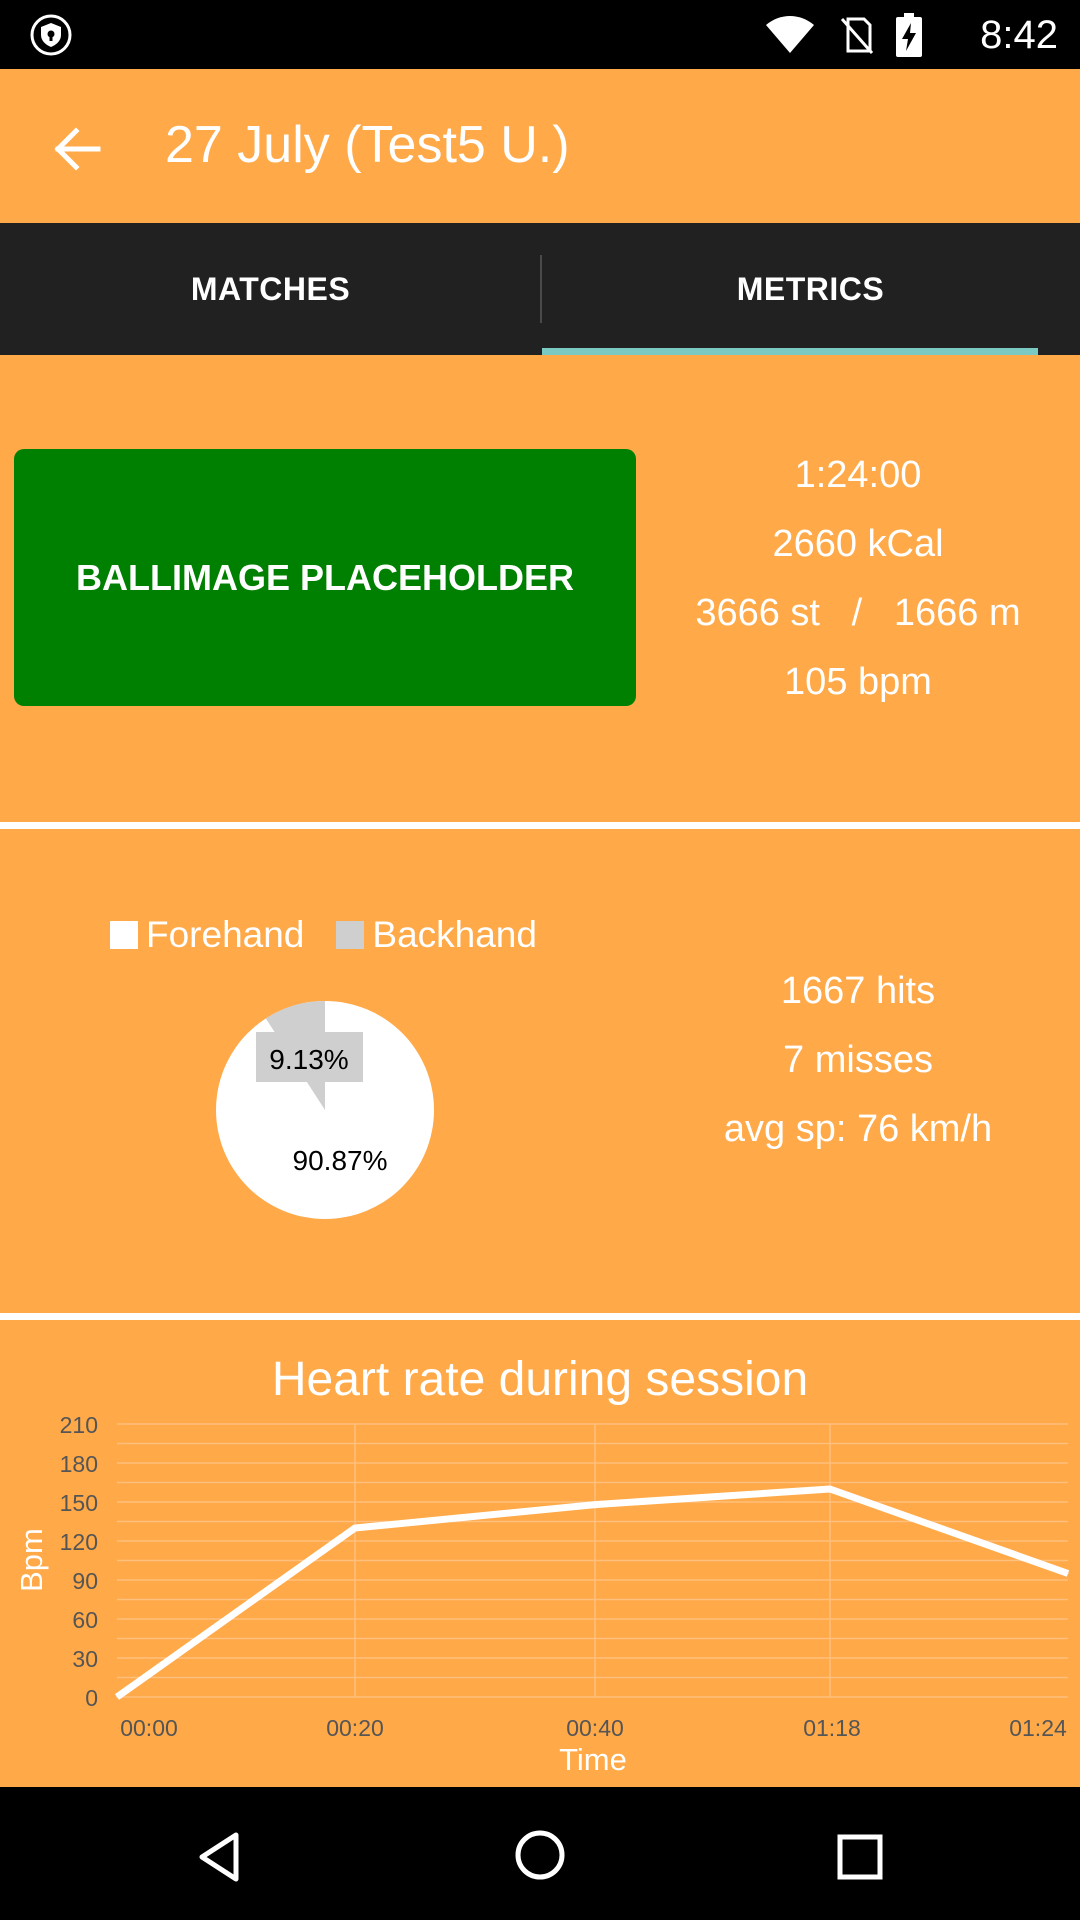  What do you see at coordinates (31, 1560) in the screenshot?
I see `y-axis-title: Bpm` at bounding box center [31, 1560].